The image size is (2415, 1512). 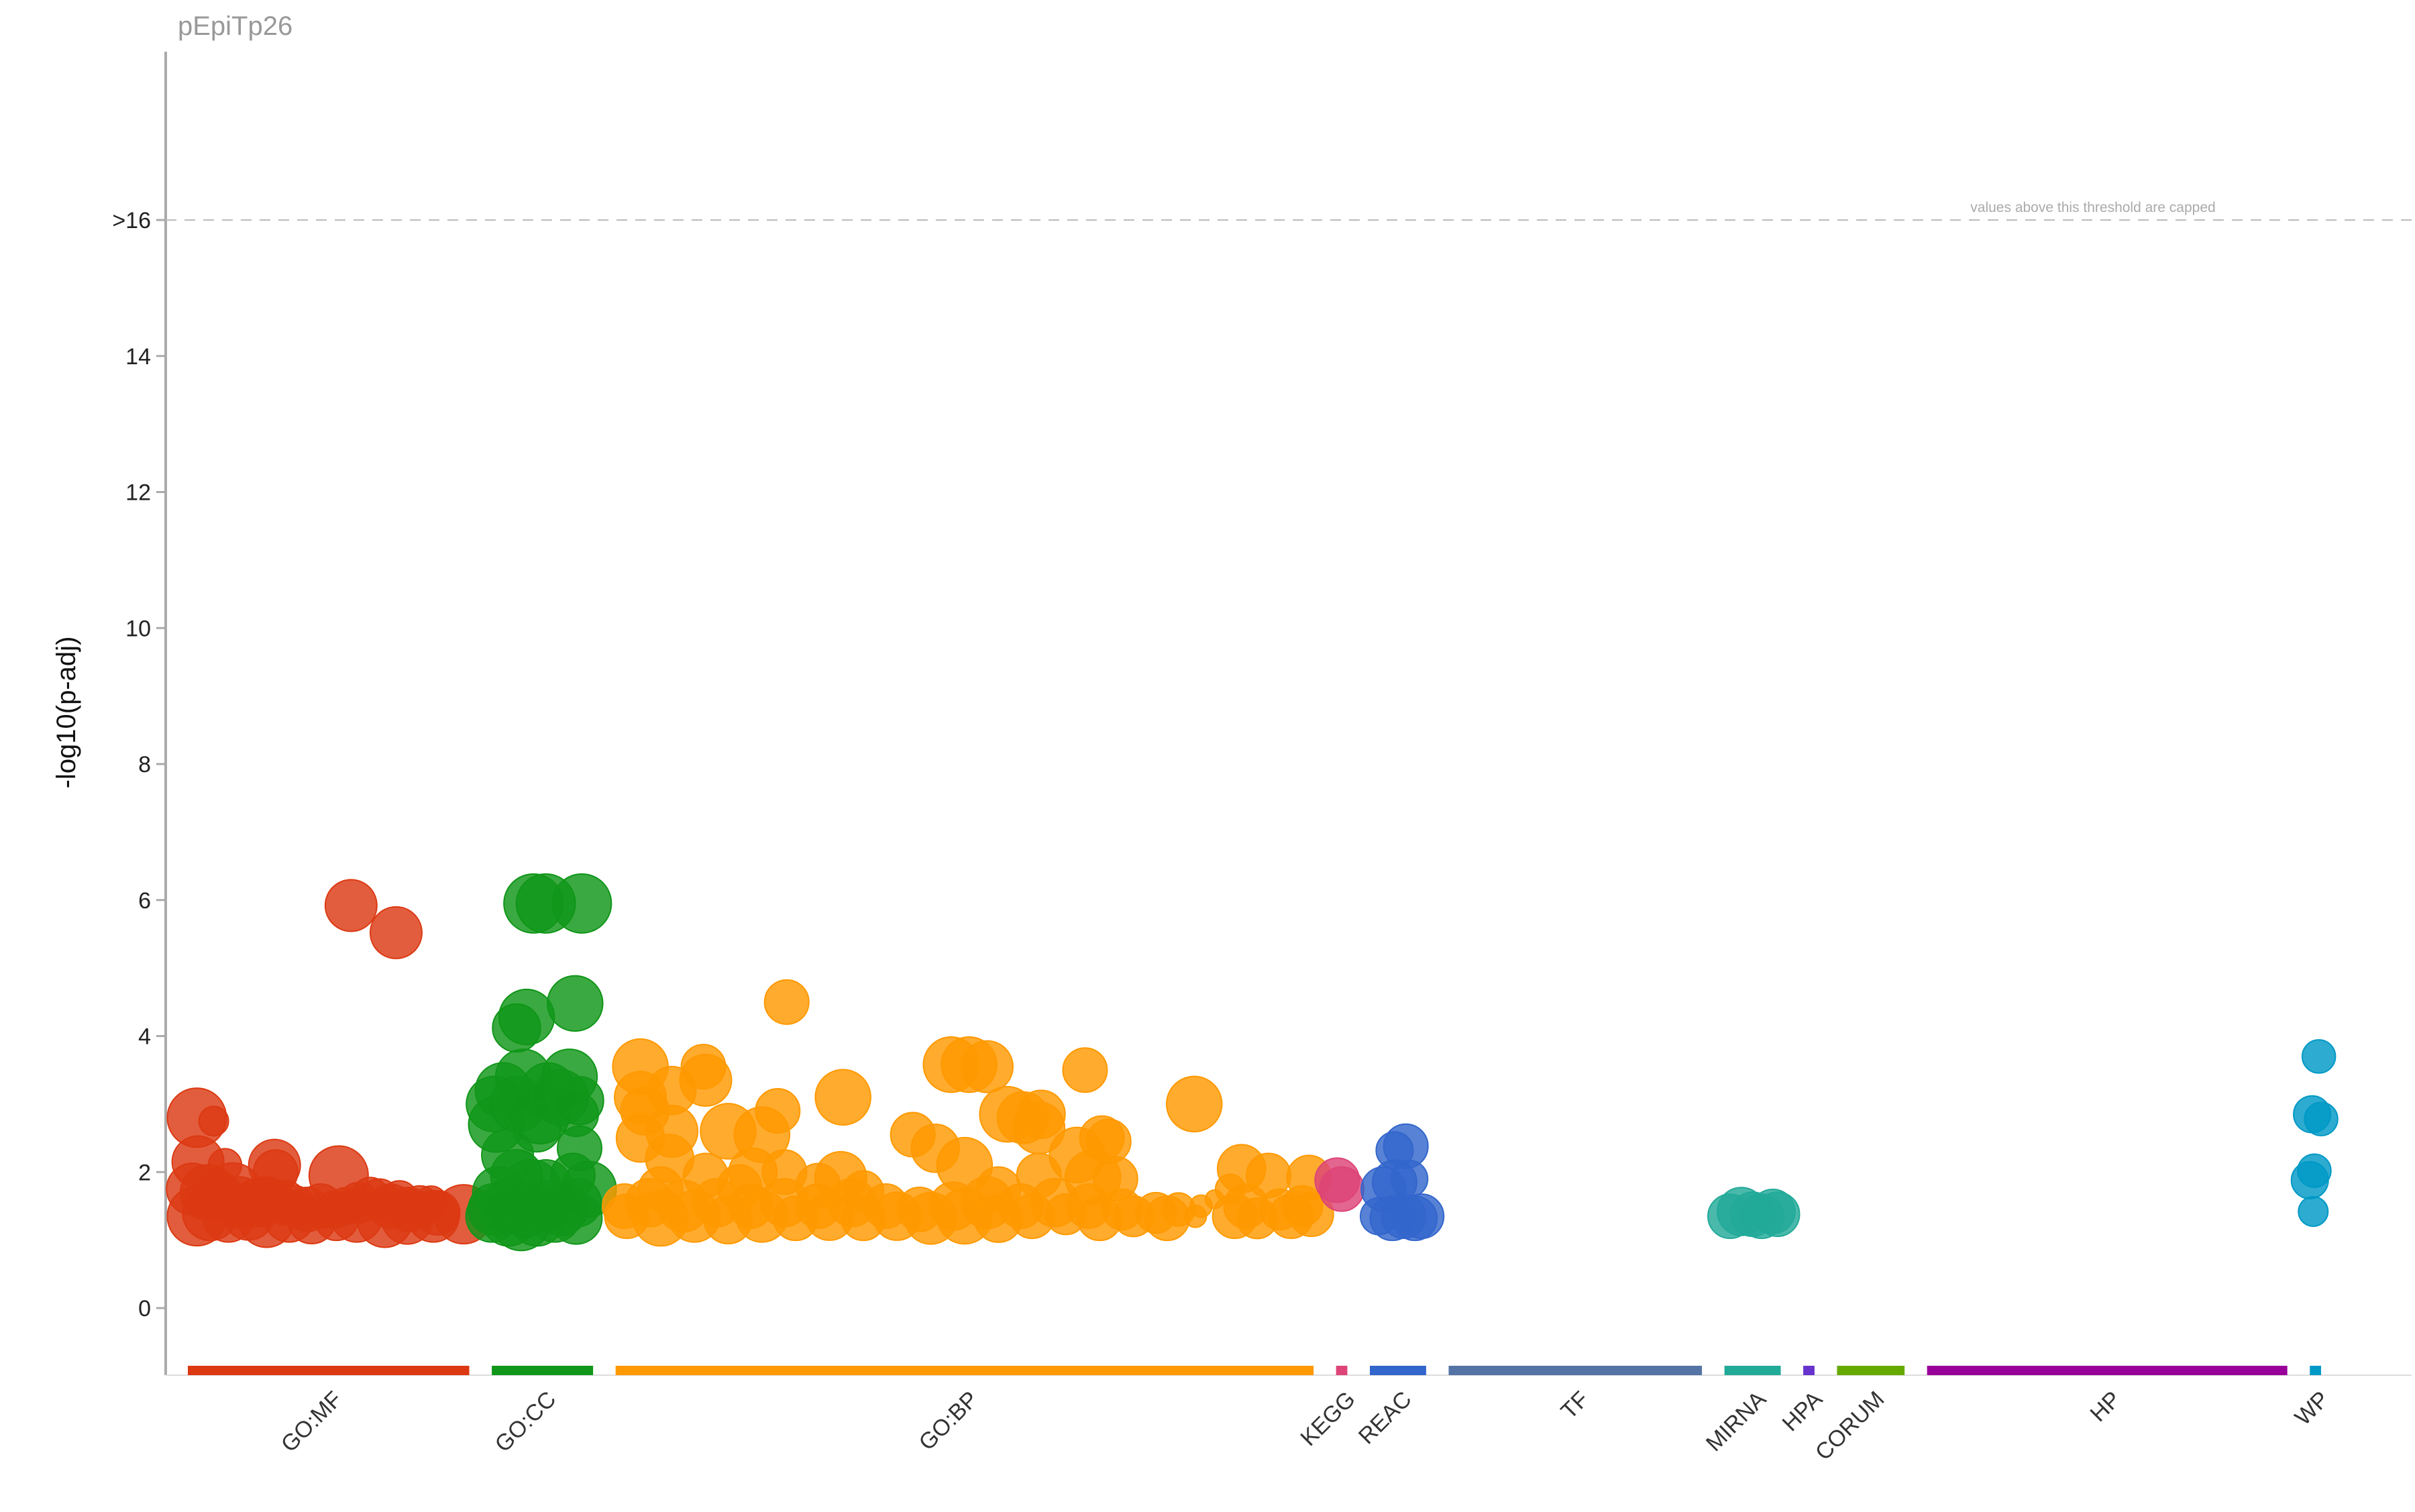 What do you see at coordinates (138, 628) in the screenshot?
I see `y-tick-label: 10` at bounding box center [138, 628].